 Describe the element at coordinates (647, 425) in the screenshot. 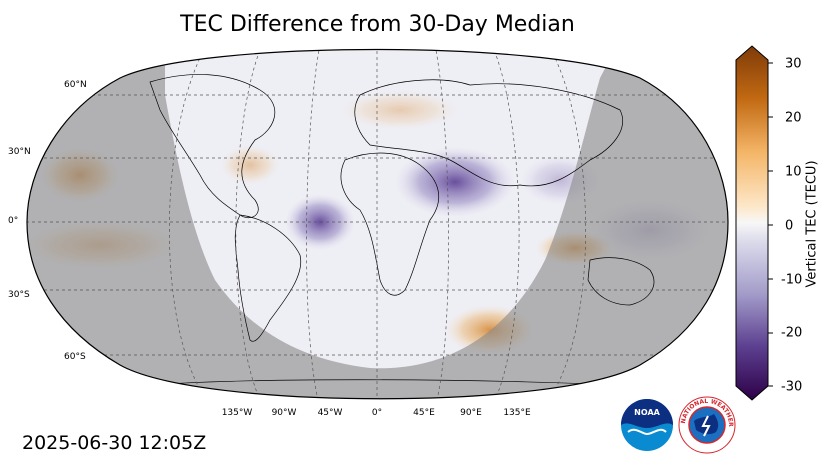

I see `noaa-logo: NOAA` at that location.